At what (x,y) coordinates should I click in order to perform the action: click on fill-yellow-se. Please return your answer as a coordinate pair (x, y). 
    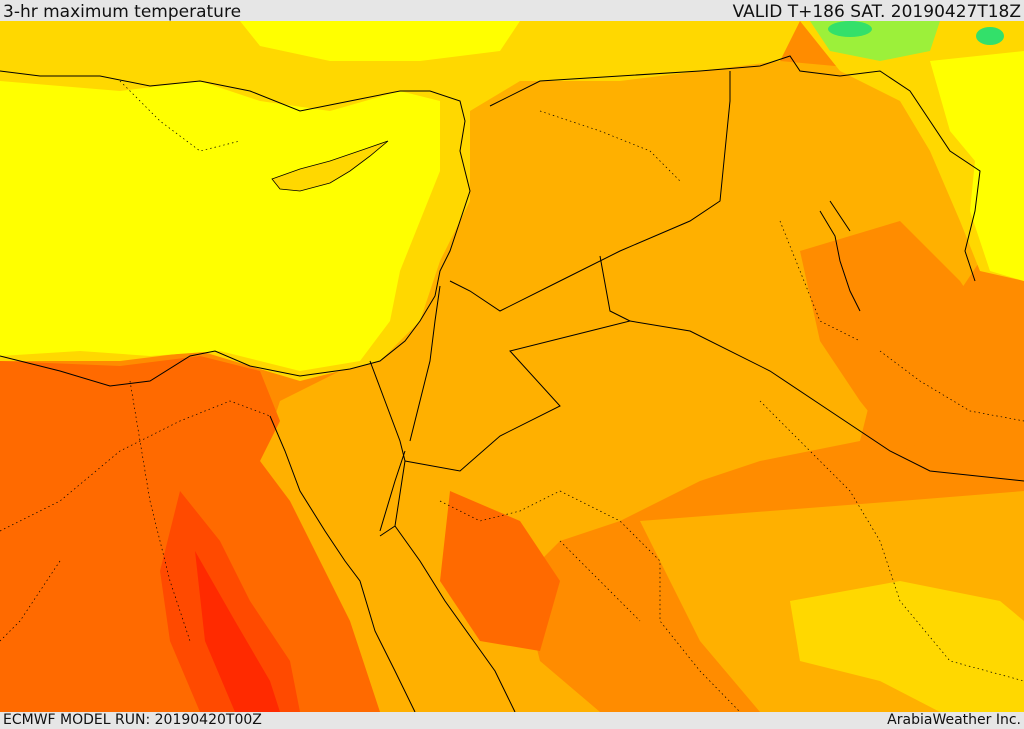
    Looking at the image, I should click on (907, 646).